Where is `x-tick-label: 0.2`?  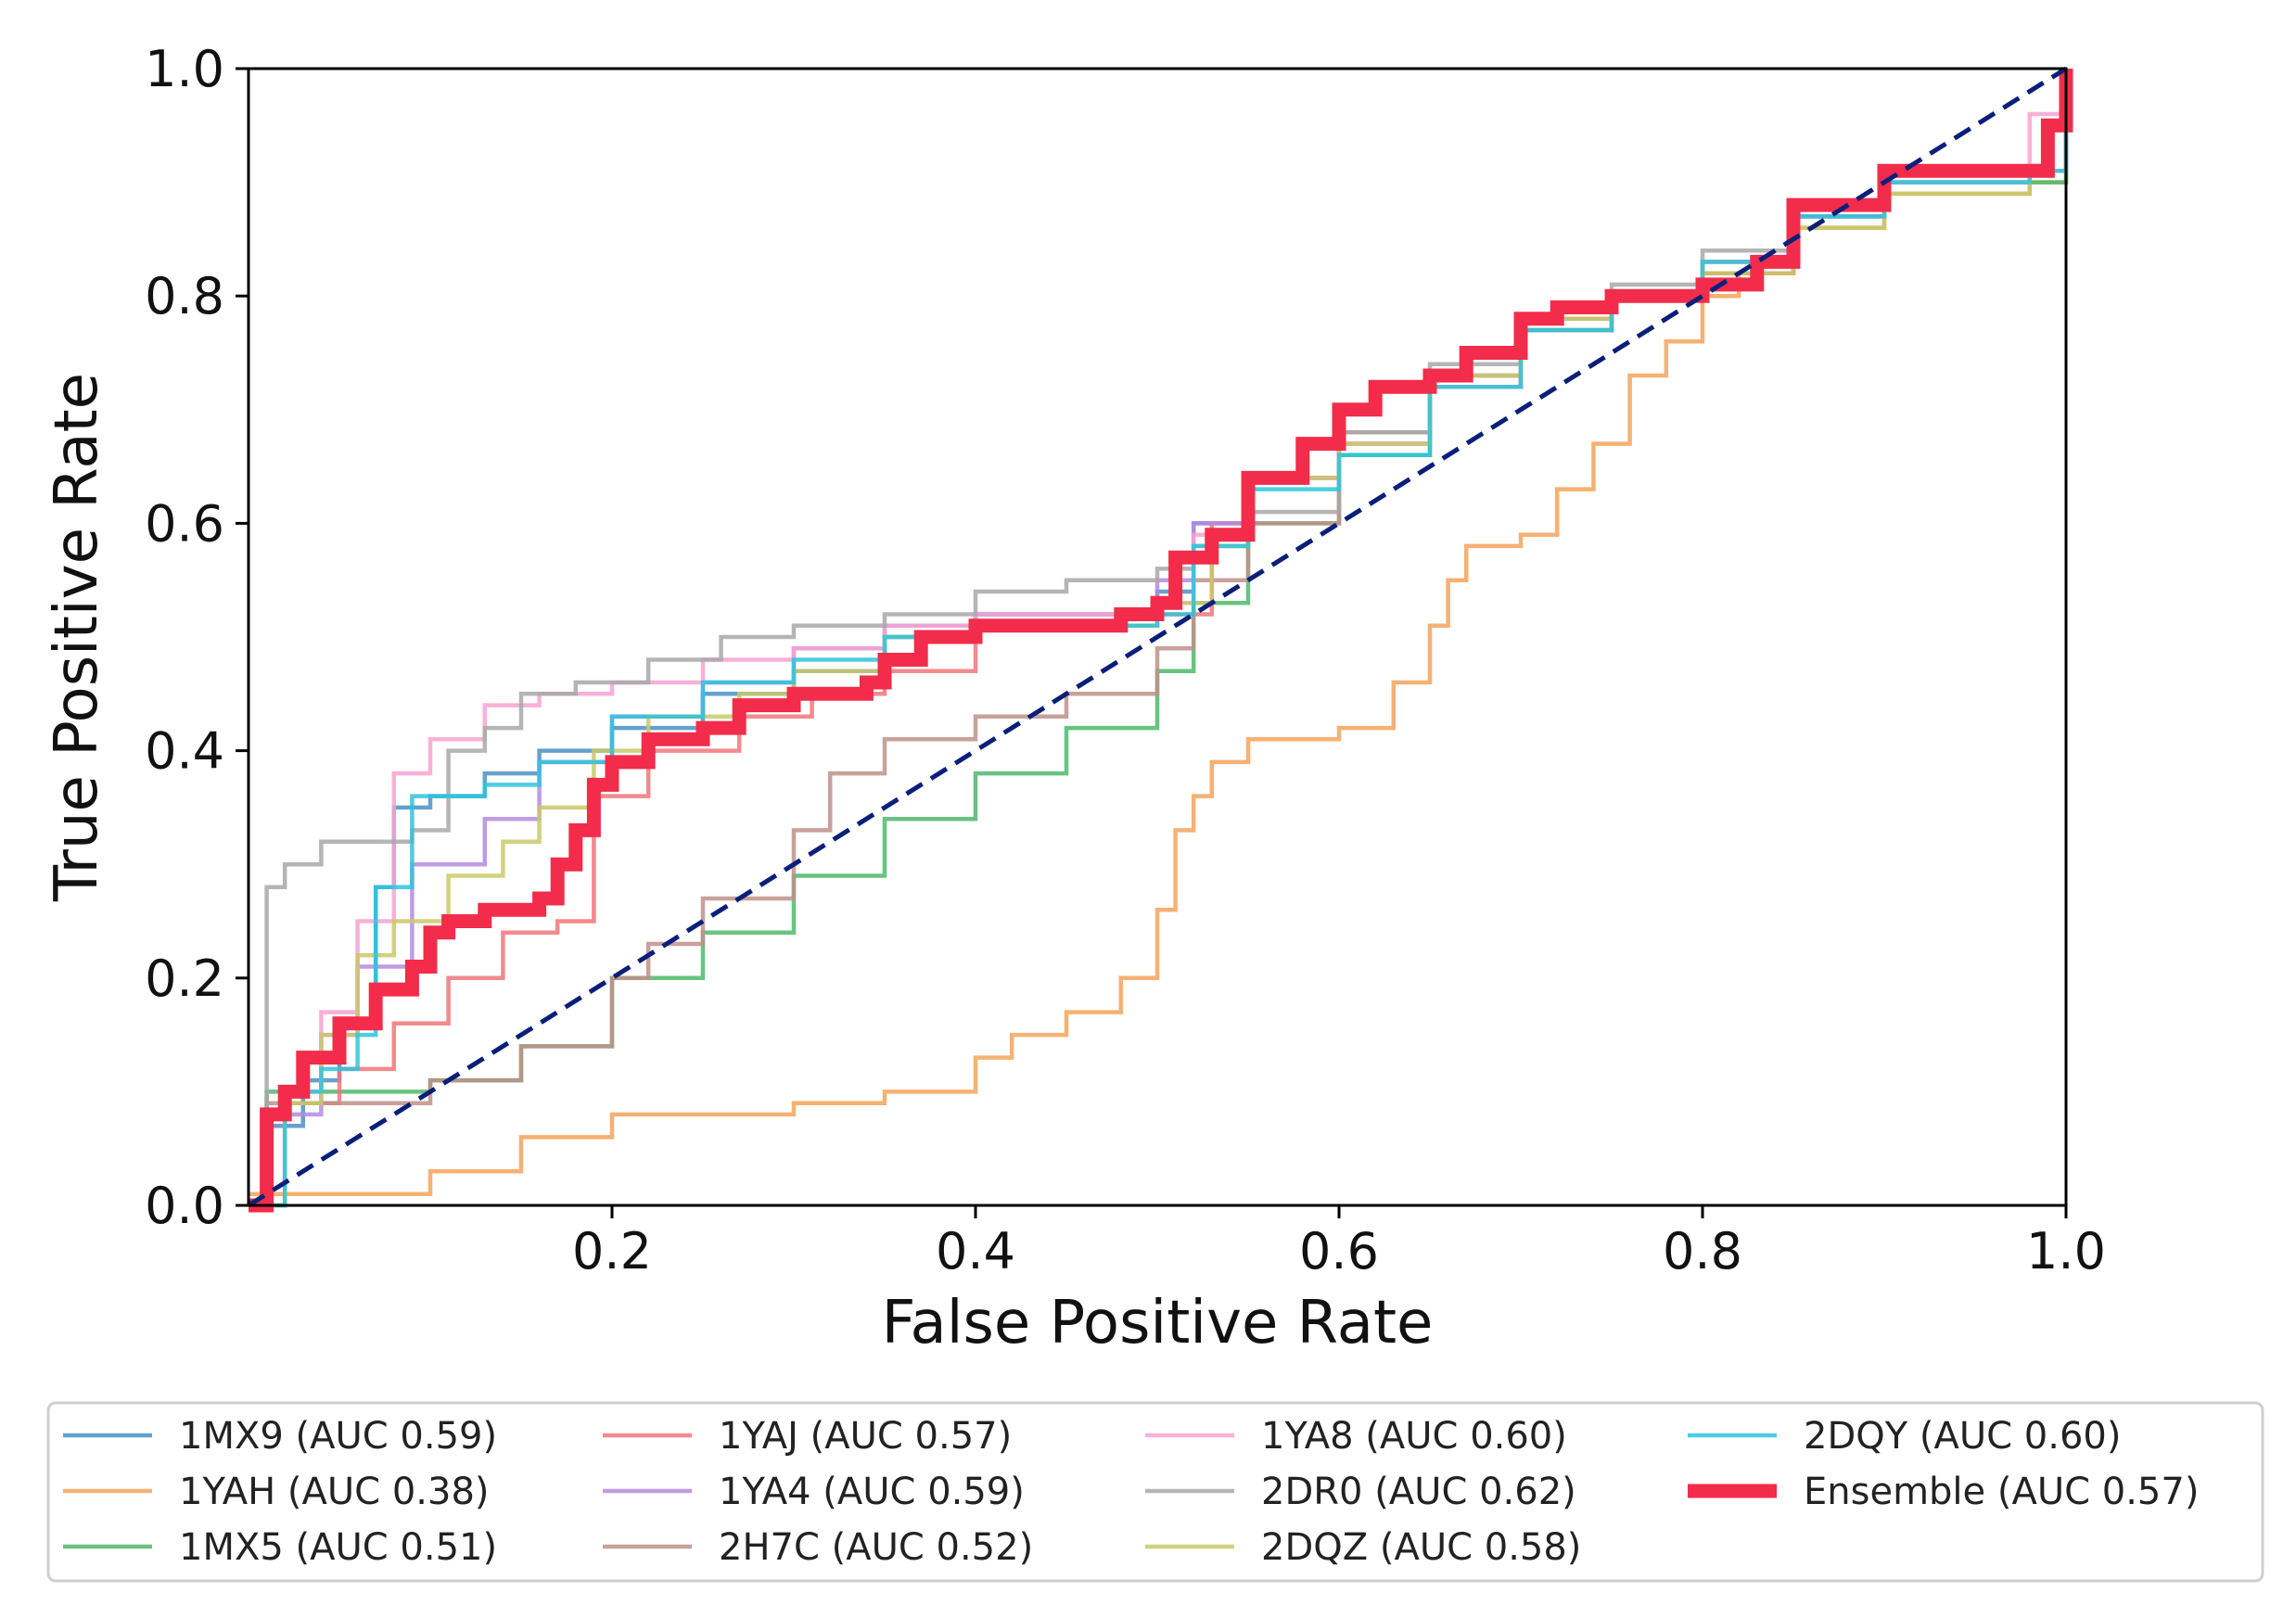
x-tick-label: 0.2 is located at coordinates (612, 1251).